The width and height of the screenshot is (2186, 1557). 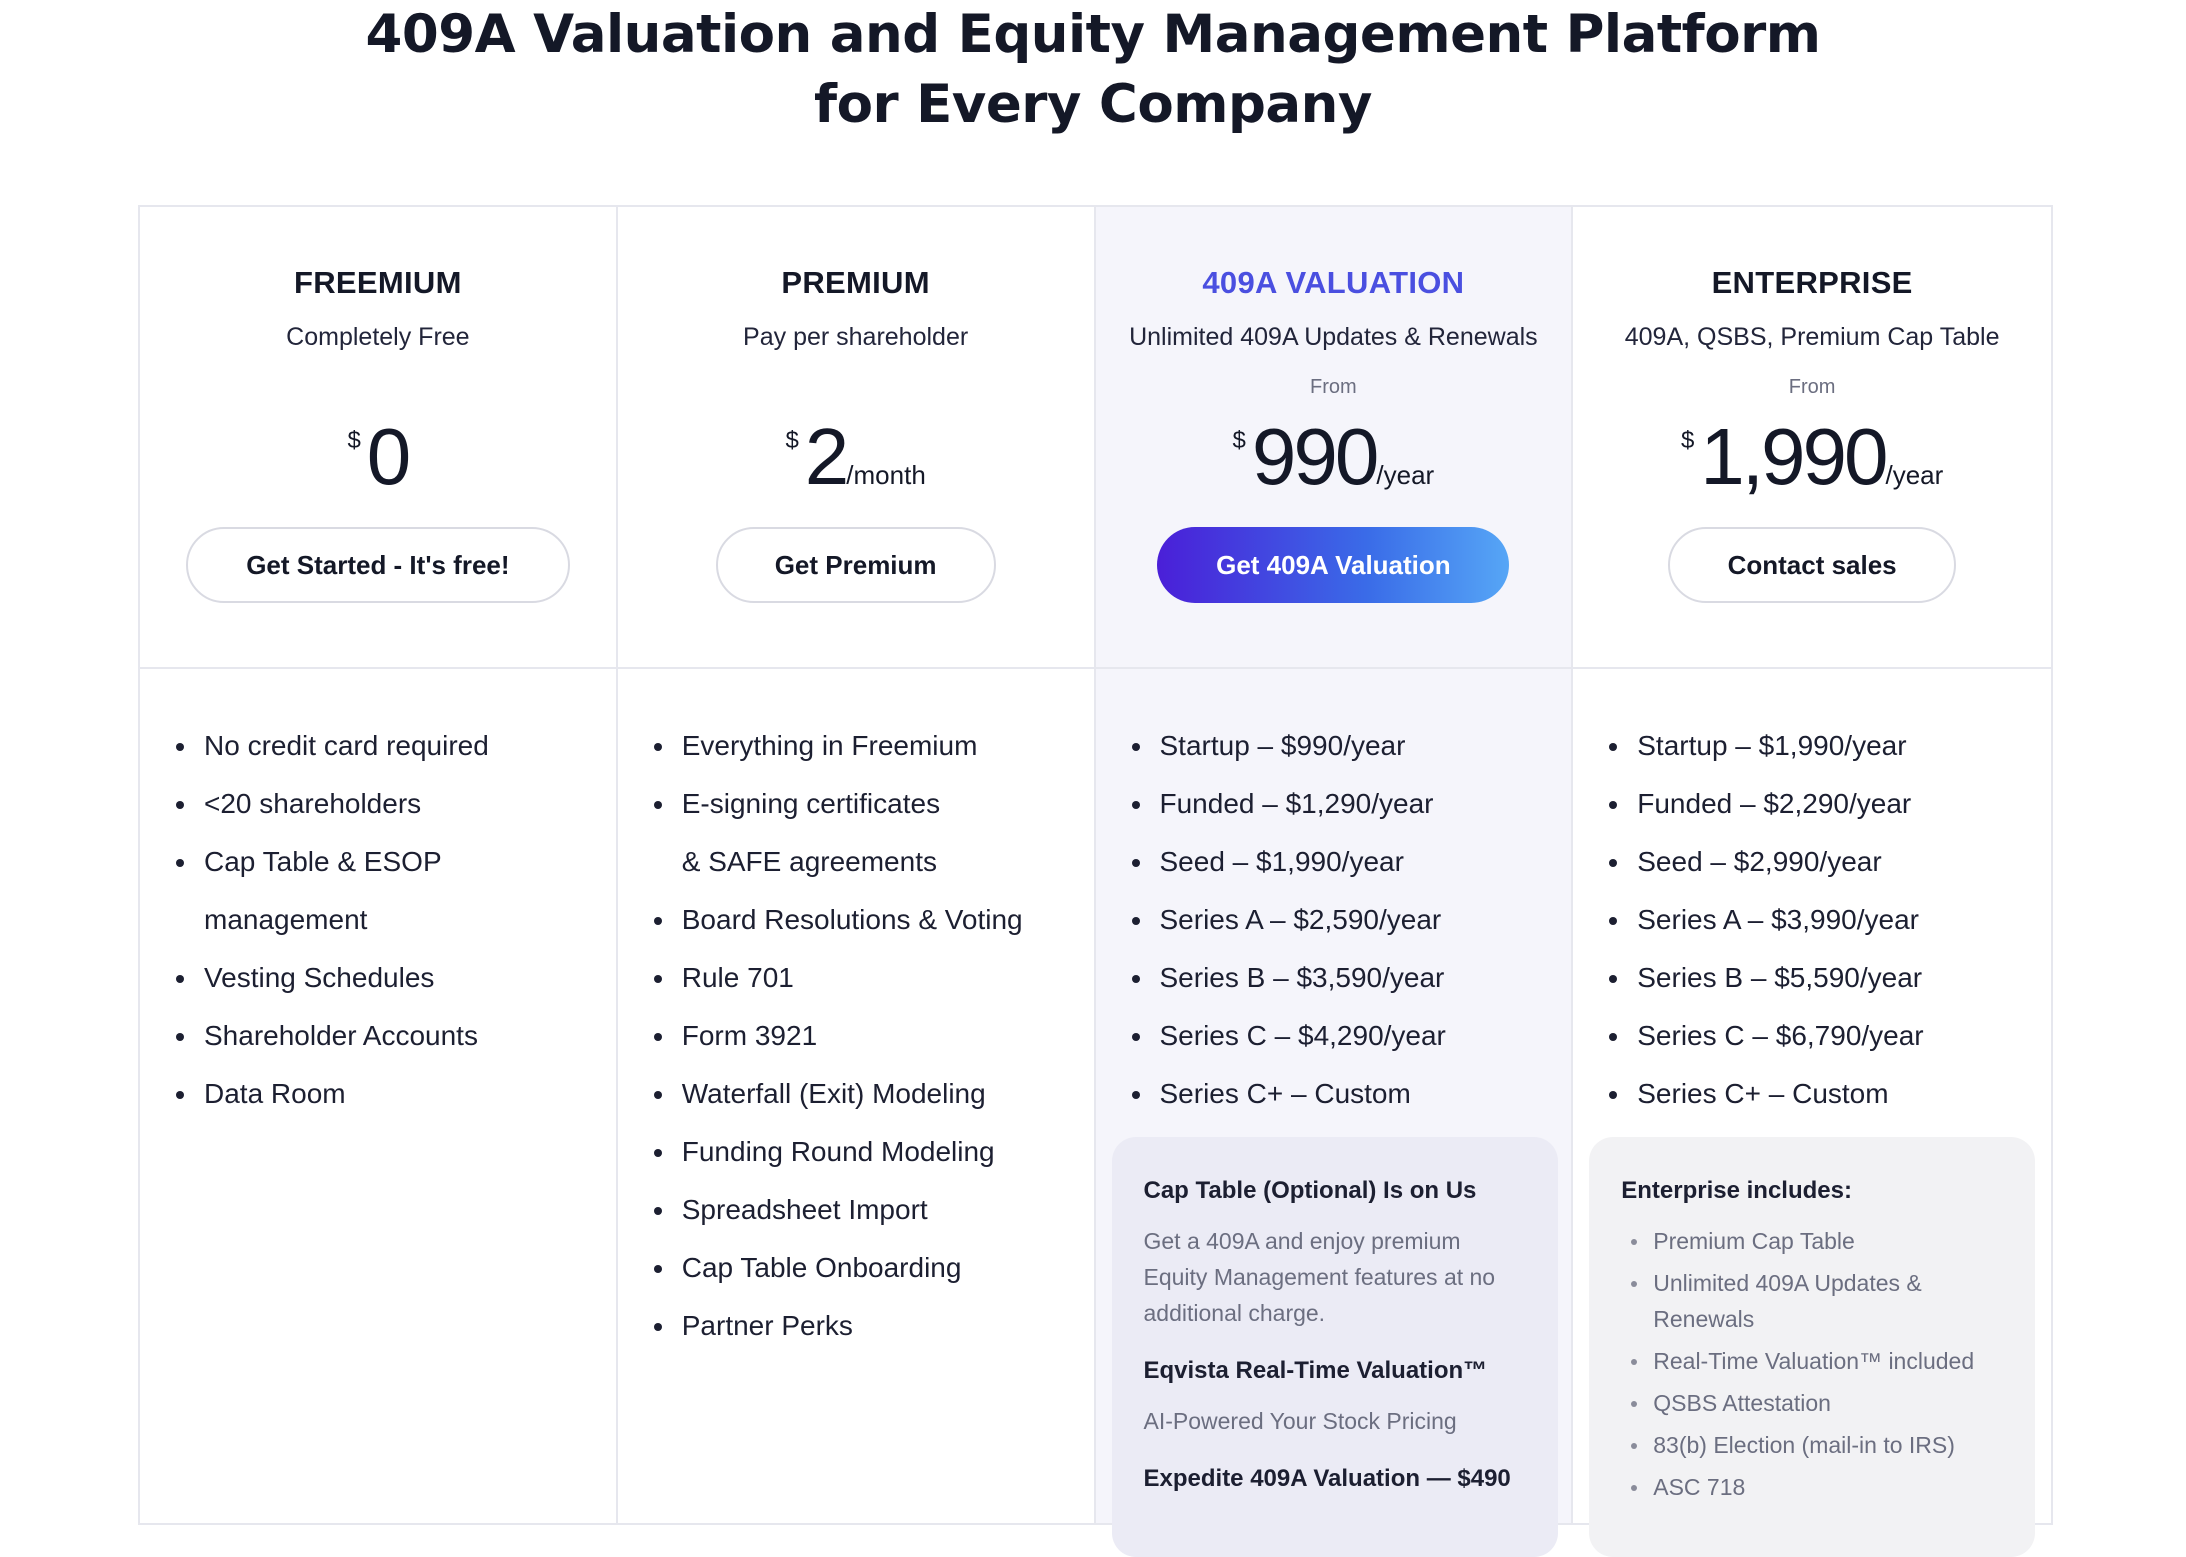 What do you see at coordinates (1300, 1421) in the screenshot?
I see `box-text: AI-Powered Your Stock Pricing` at bounding box center [1300, 1421].